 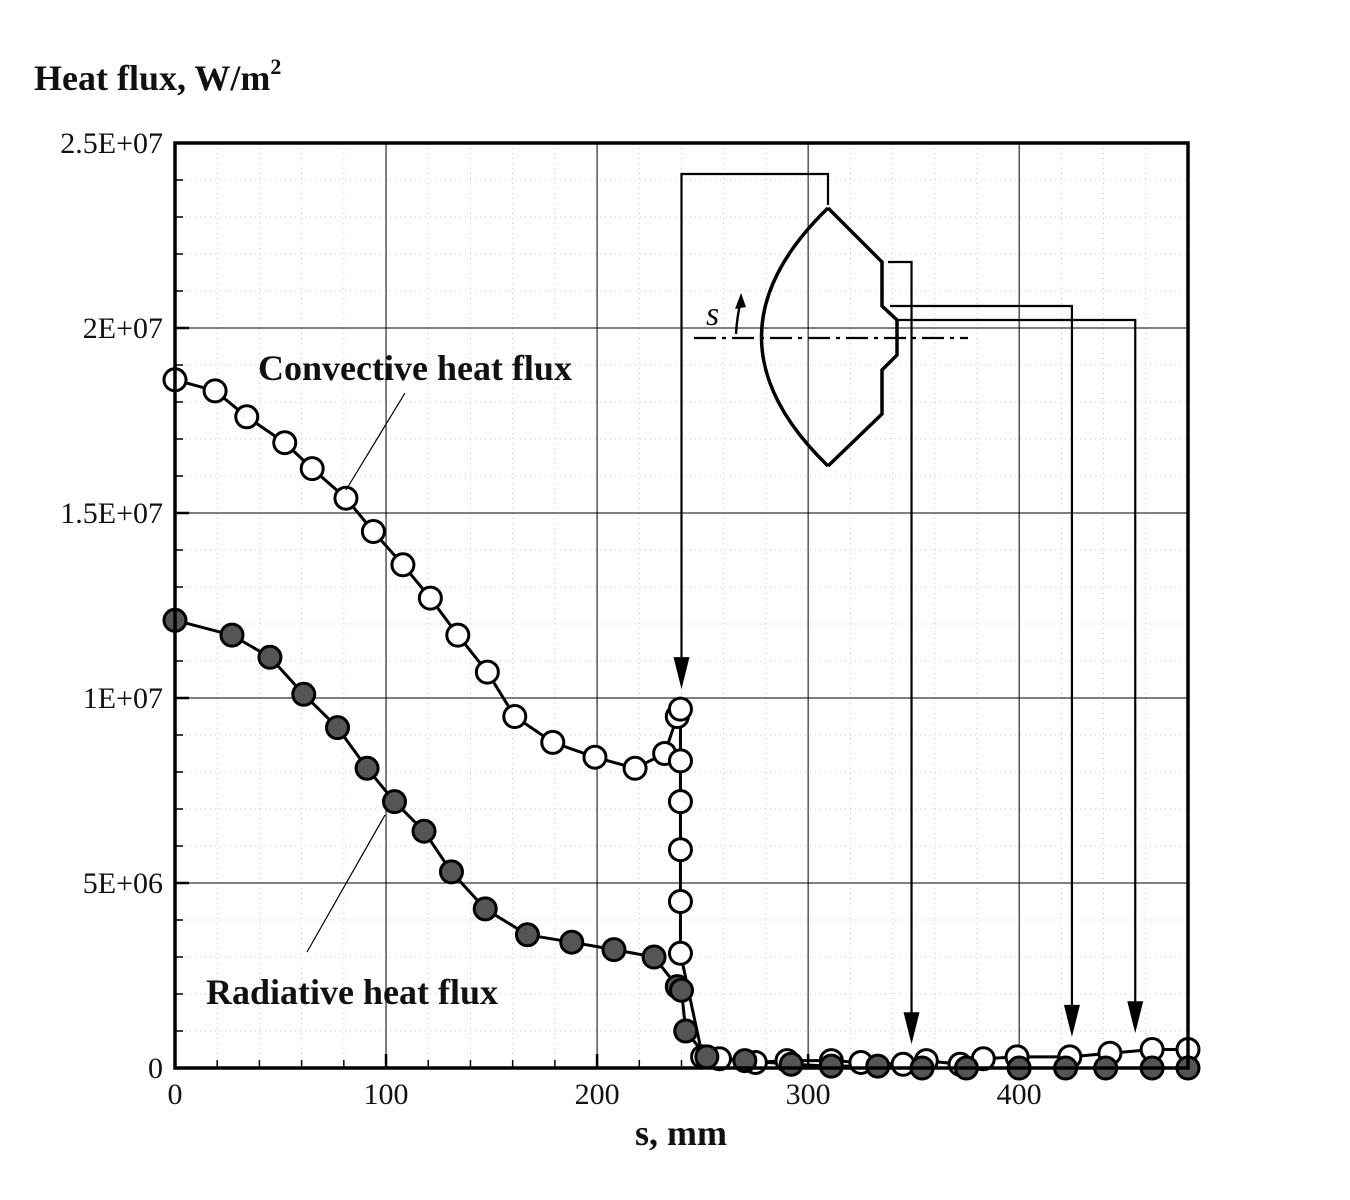 I want to click on x-axis-title: s, mm, so click(x=681, y=1133).